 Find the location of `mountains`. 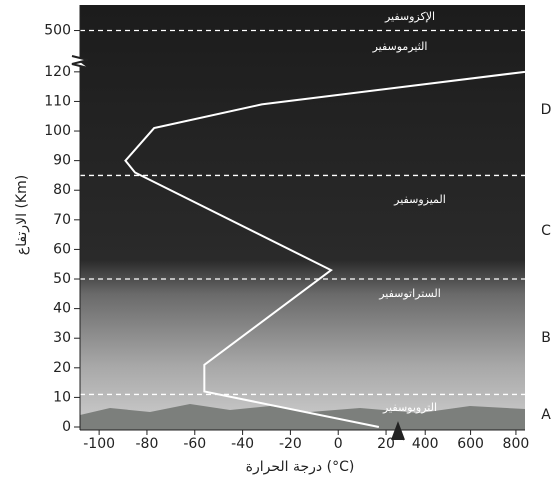

mountains is located at coordinates (302, 417).